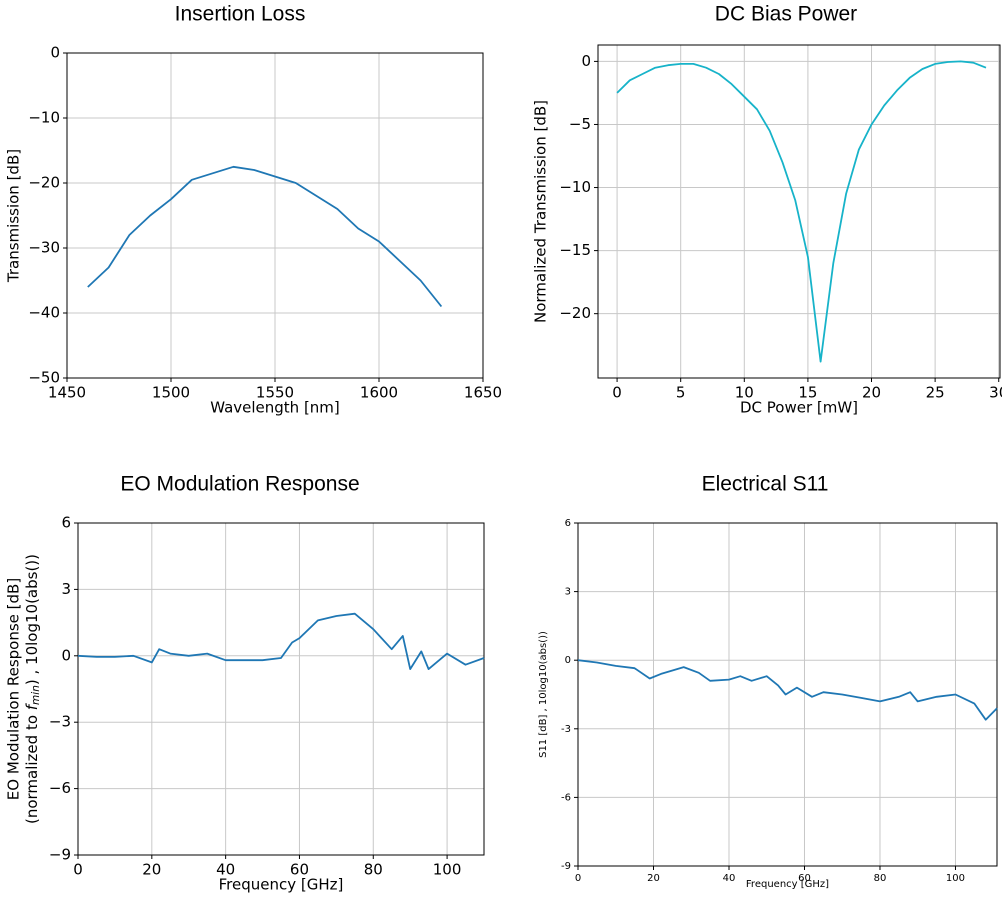 The width and height of the screenshot is (1002, 908). I want to click on x-tick-label: 10, so click(744, 393).